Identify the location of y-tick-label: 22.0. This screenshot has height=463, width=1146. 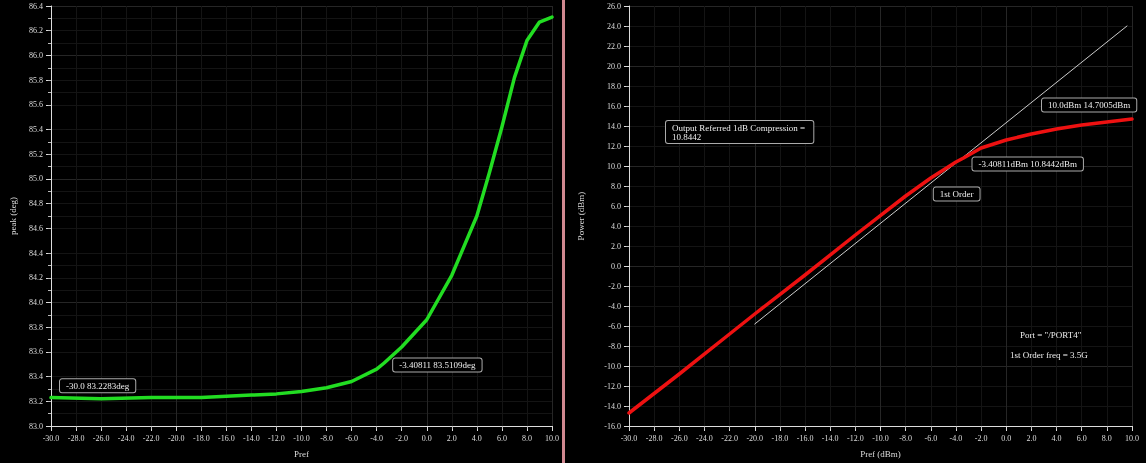
(614, 46).